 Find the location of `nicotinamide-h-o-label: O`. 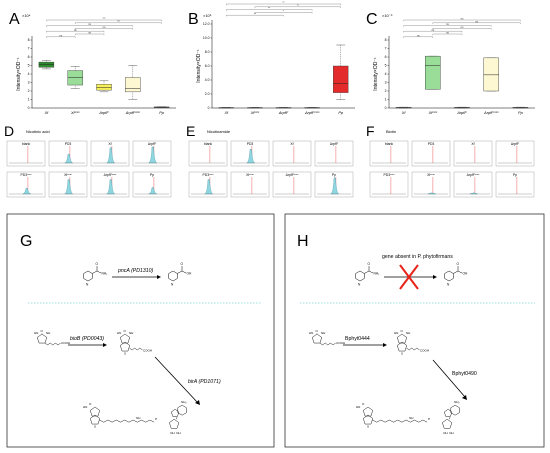

nicotinamide-h-o-label: O is located at coordinates (369, 264).